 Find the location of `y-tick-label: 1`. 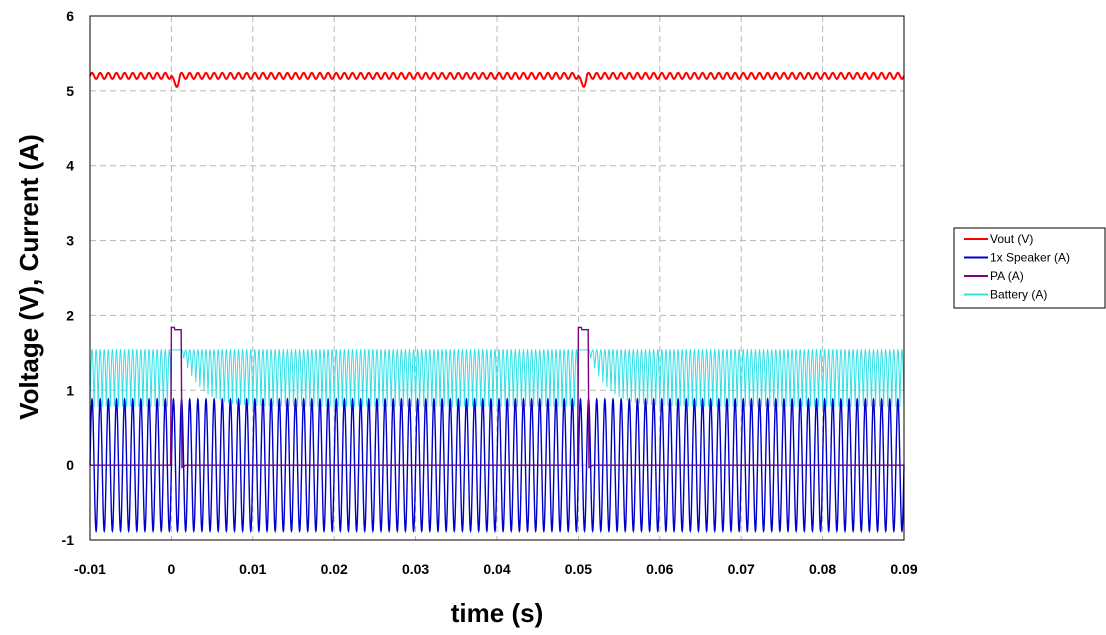

y-tick-label: 1 is located at coordinates (70, 390).